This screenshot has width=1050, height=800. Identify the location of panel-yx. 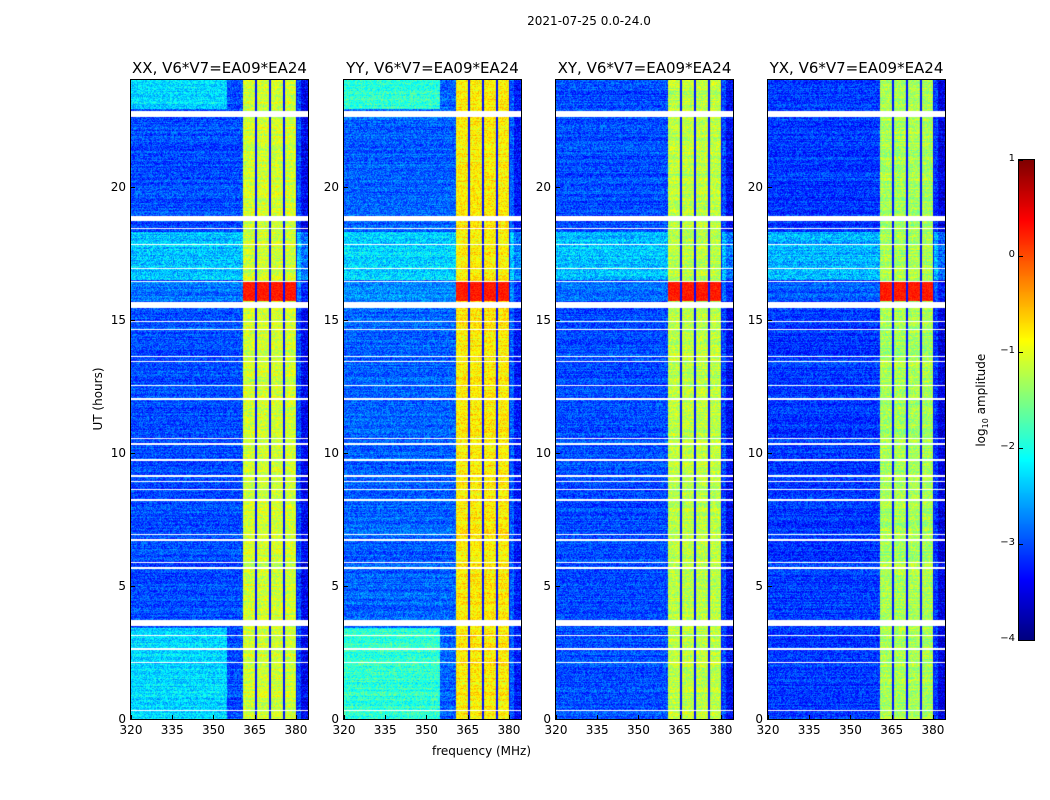
(856, 399).